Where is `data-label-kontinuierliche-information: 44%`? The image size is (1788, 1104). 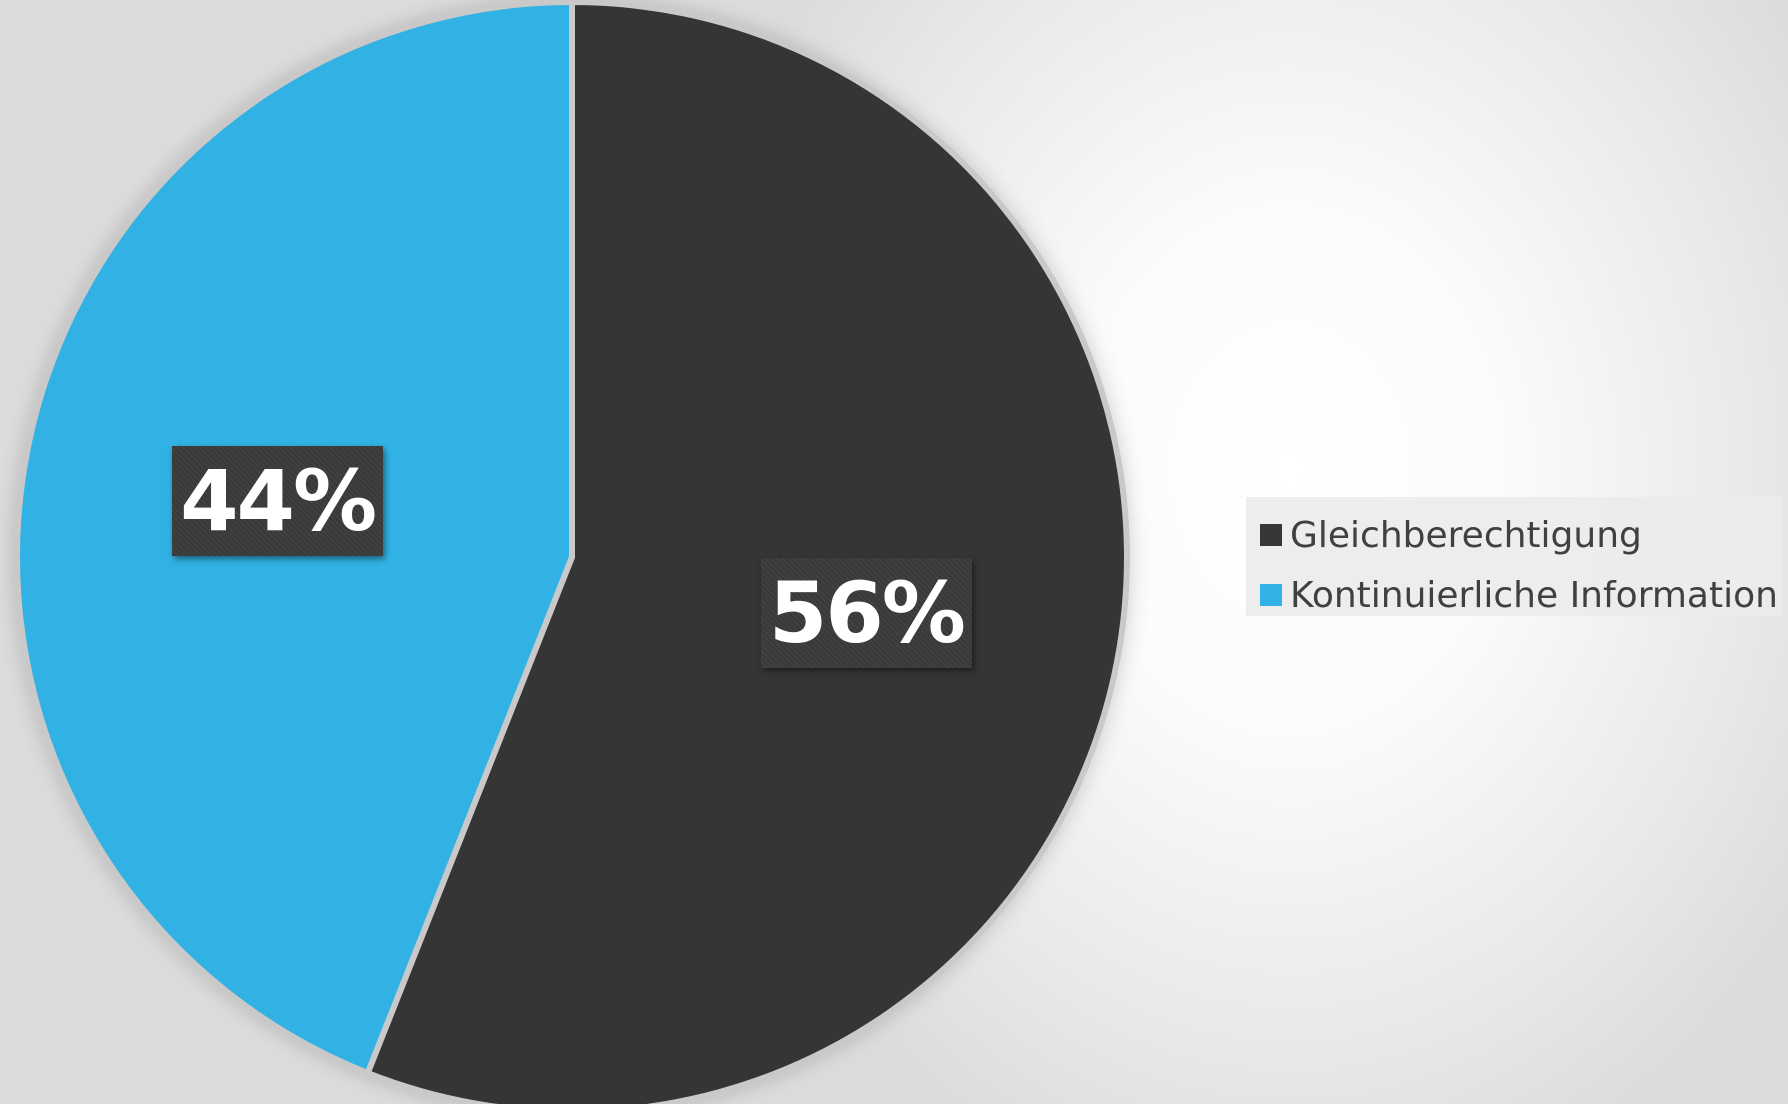
data-label-kontinuierliche-information: 44% is located at coordinates (278, 500).